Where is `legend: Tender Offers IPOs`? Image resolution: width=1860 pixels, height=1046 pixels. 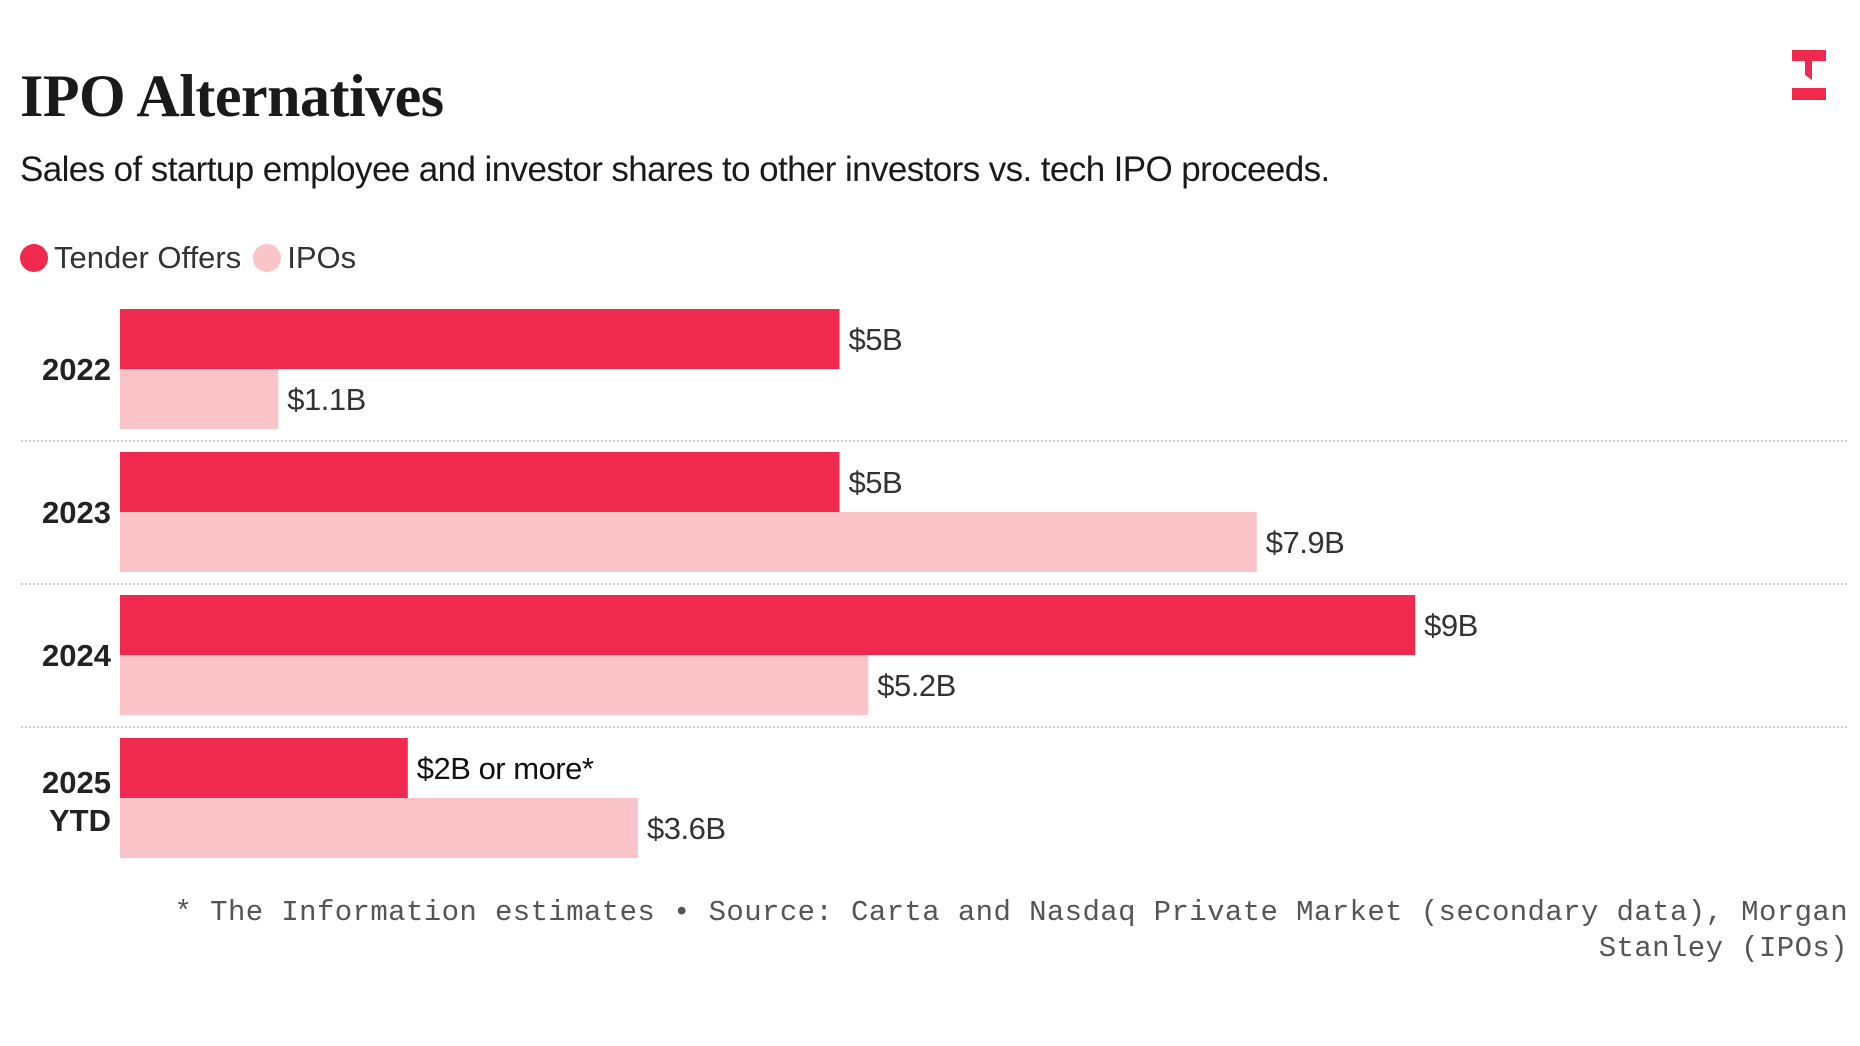 legend: Tender Offers IPOs is located at coordinates (194, 258).